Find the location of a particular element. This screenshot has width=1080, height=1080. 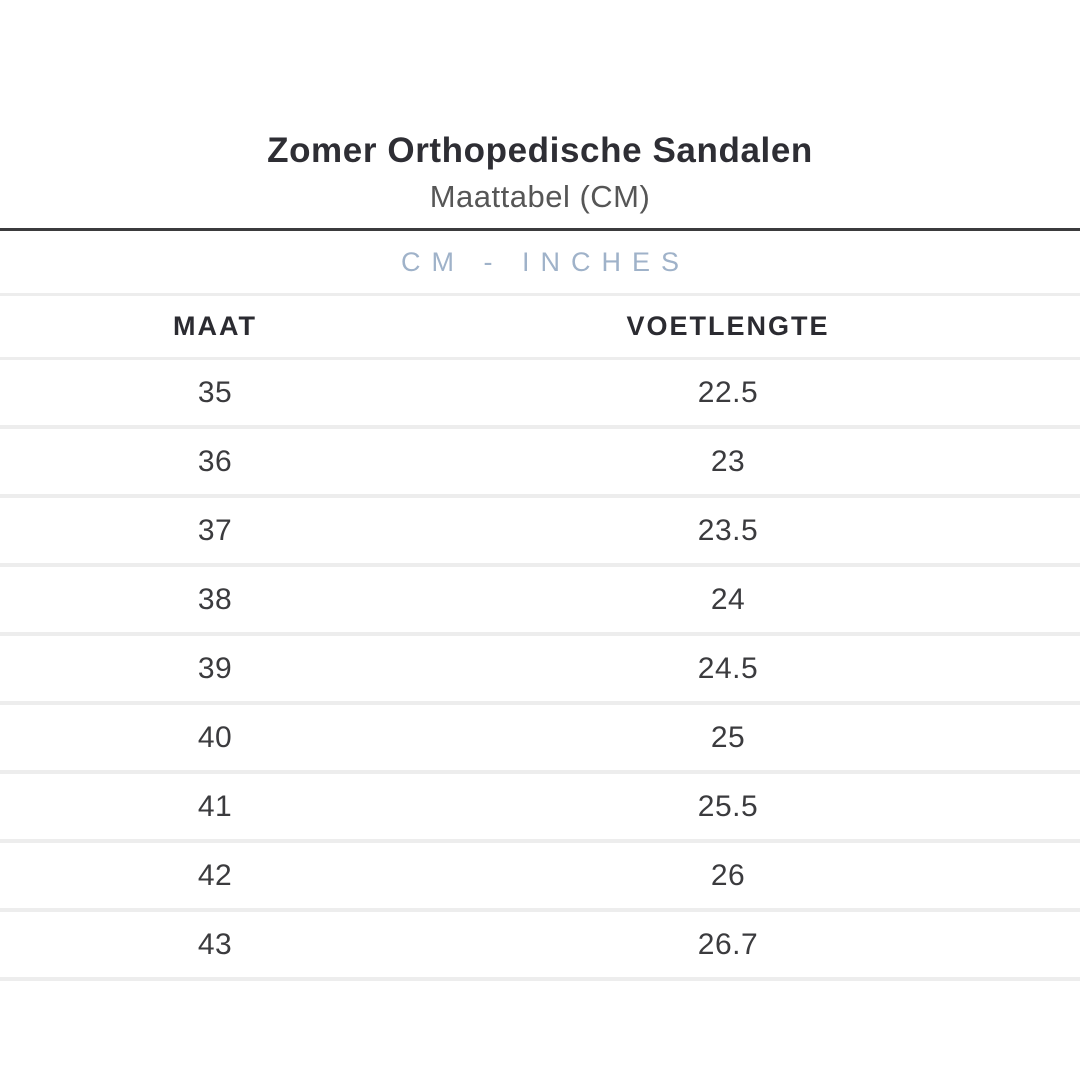

page-title: Zomer Orthopedische Sandalen is located at coordinates (540, 150).